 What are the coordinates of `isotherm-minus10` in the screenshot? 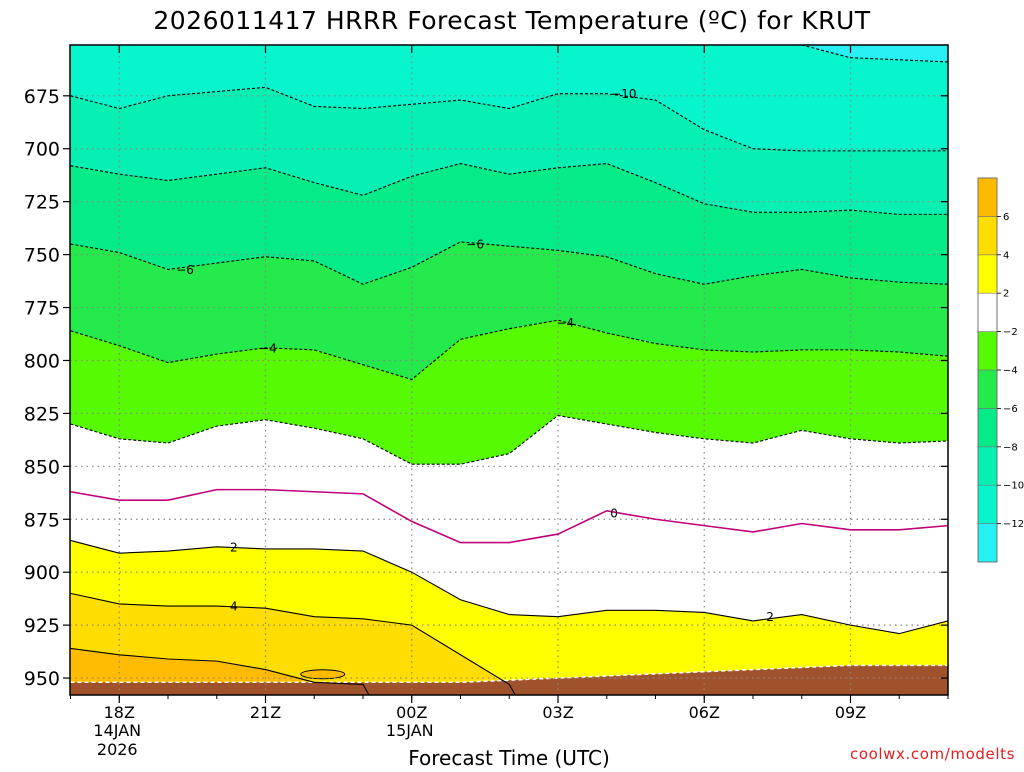 It's located at (509, 119).